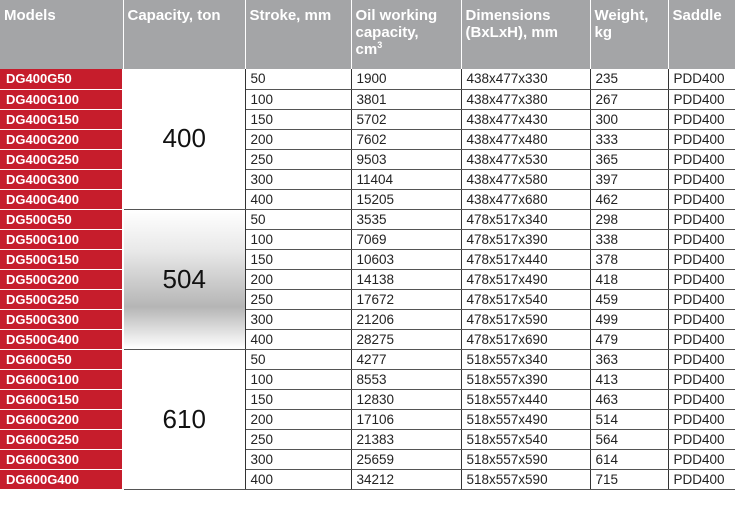  What do you see at coordinates (406, 439) in the screenshot?
I see `oil-capacity-cell: 21383` at bounding box center [406, 439].